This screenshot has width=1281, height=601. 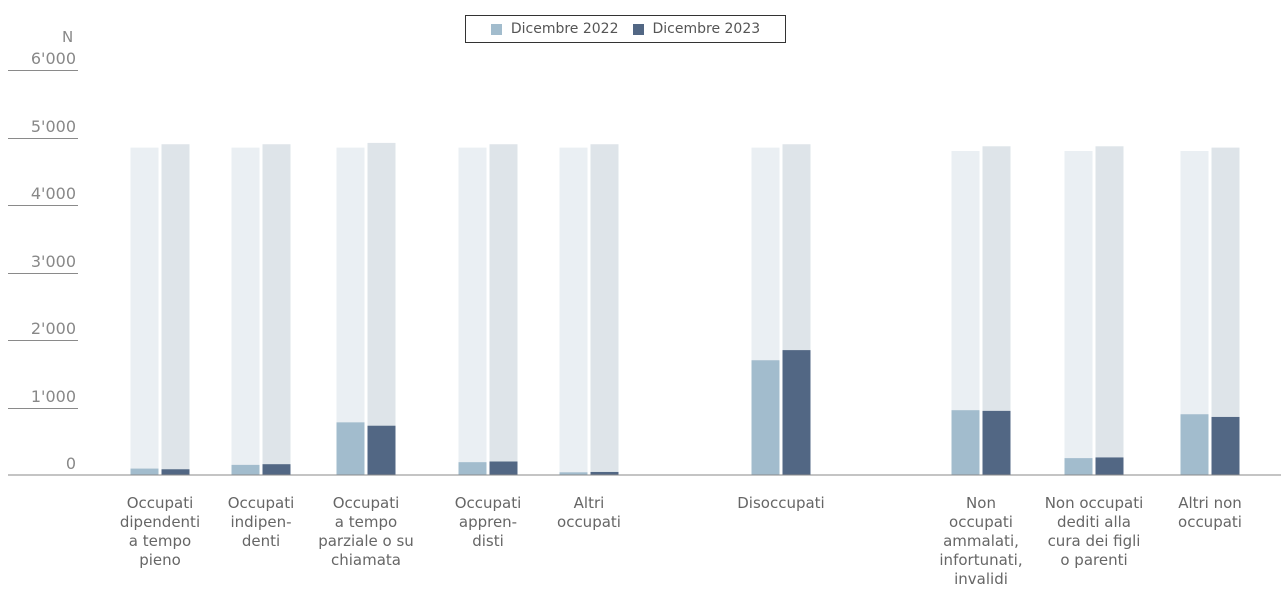 I want to click on category-label-line: cura dei figli, so click(x=1094, y=541).